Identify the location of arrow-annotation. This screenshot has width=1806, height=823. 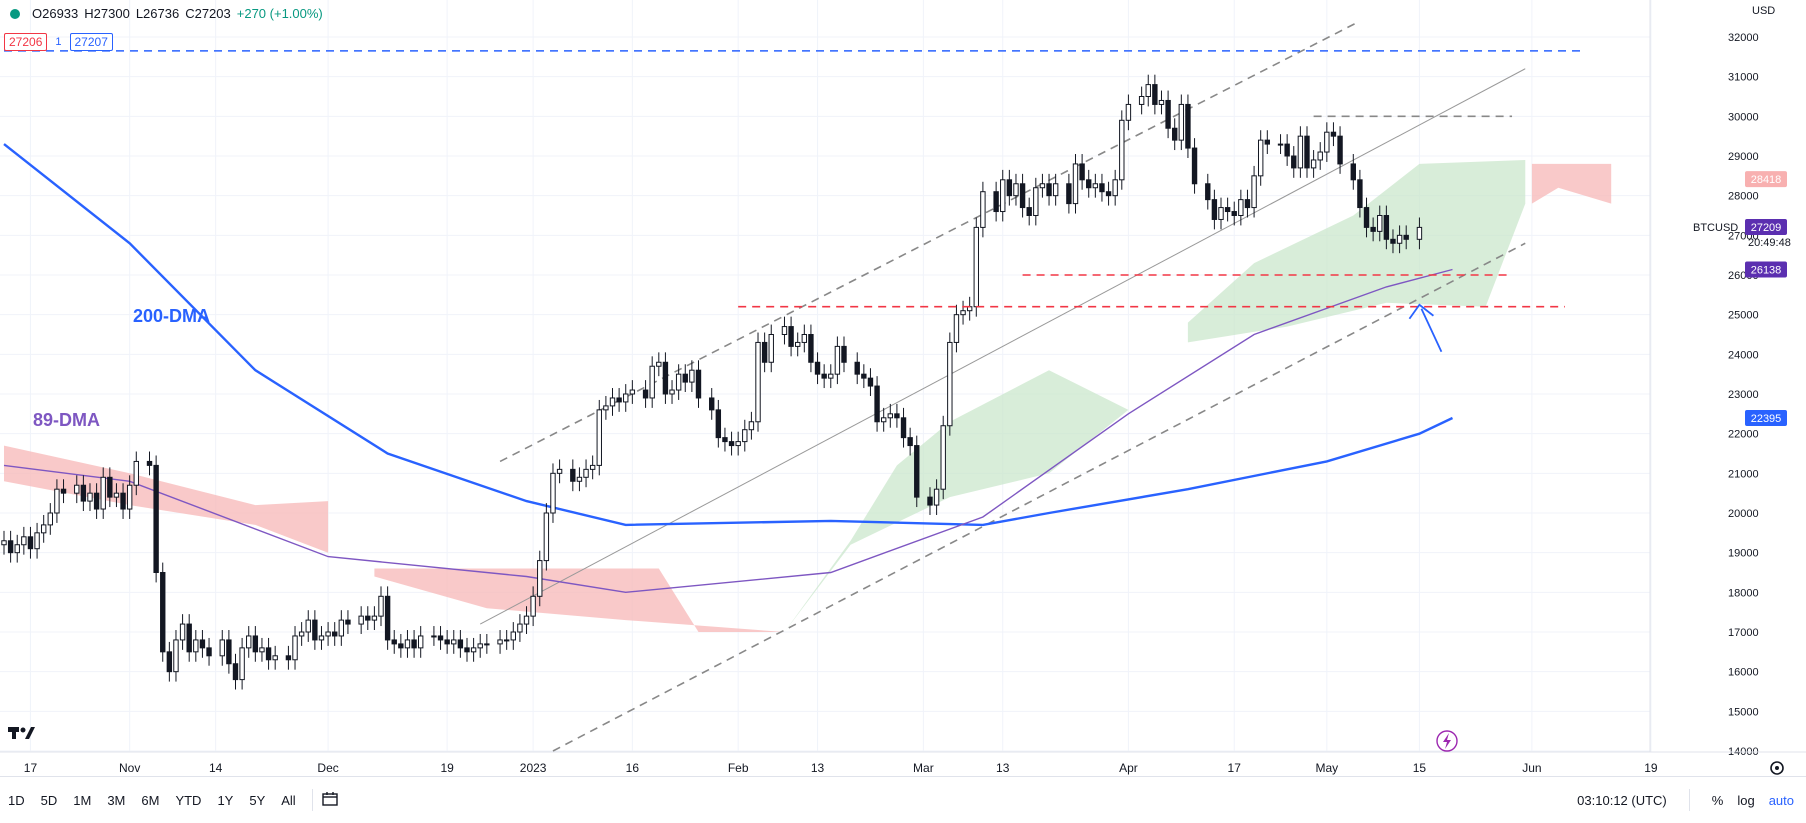
(1425, 328).